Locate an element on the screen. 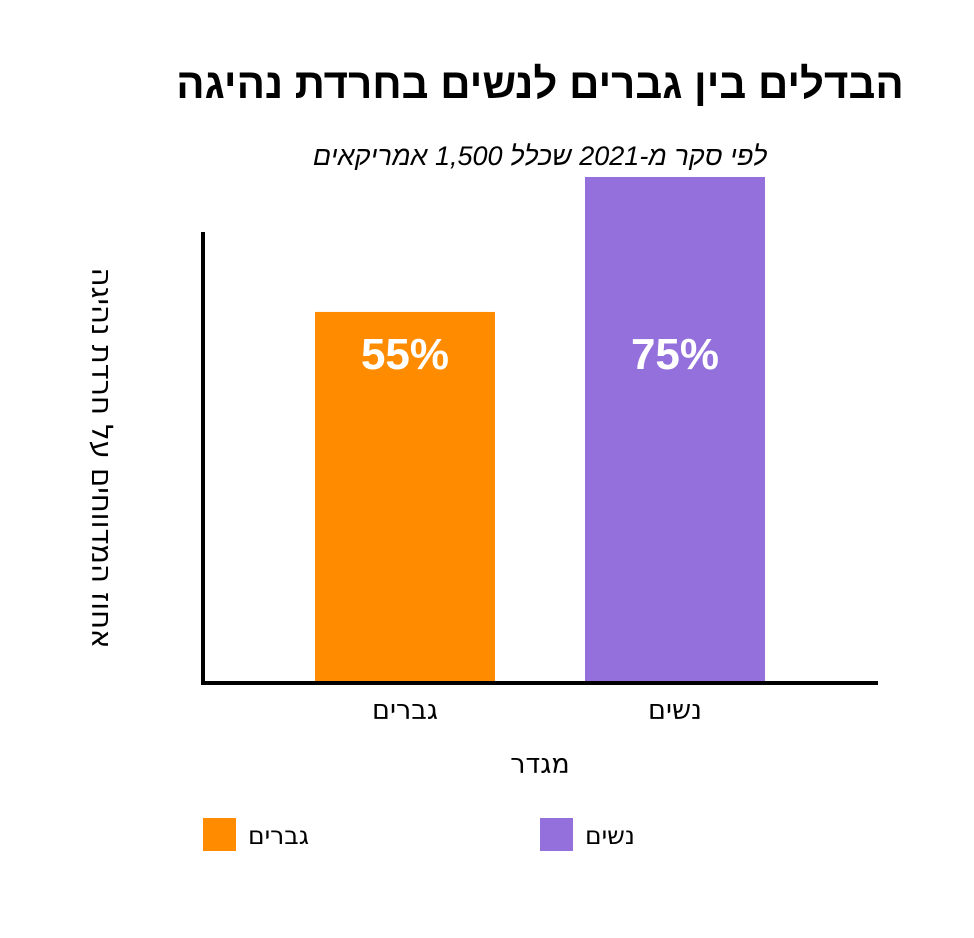 Image resolution: width=974 pixels, height=938 pixels. data-label-1: 55% is located at coordinates (405, 354).